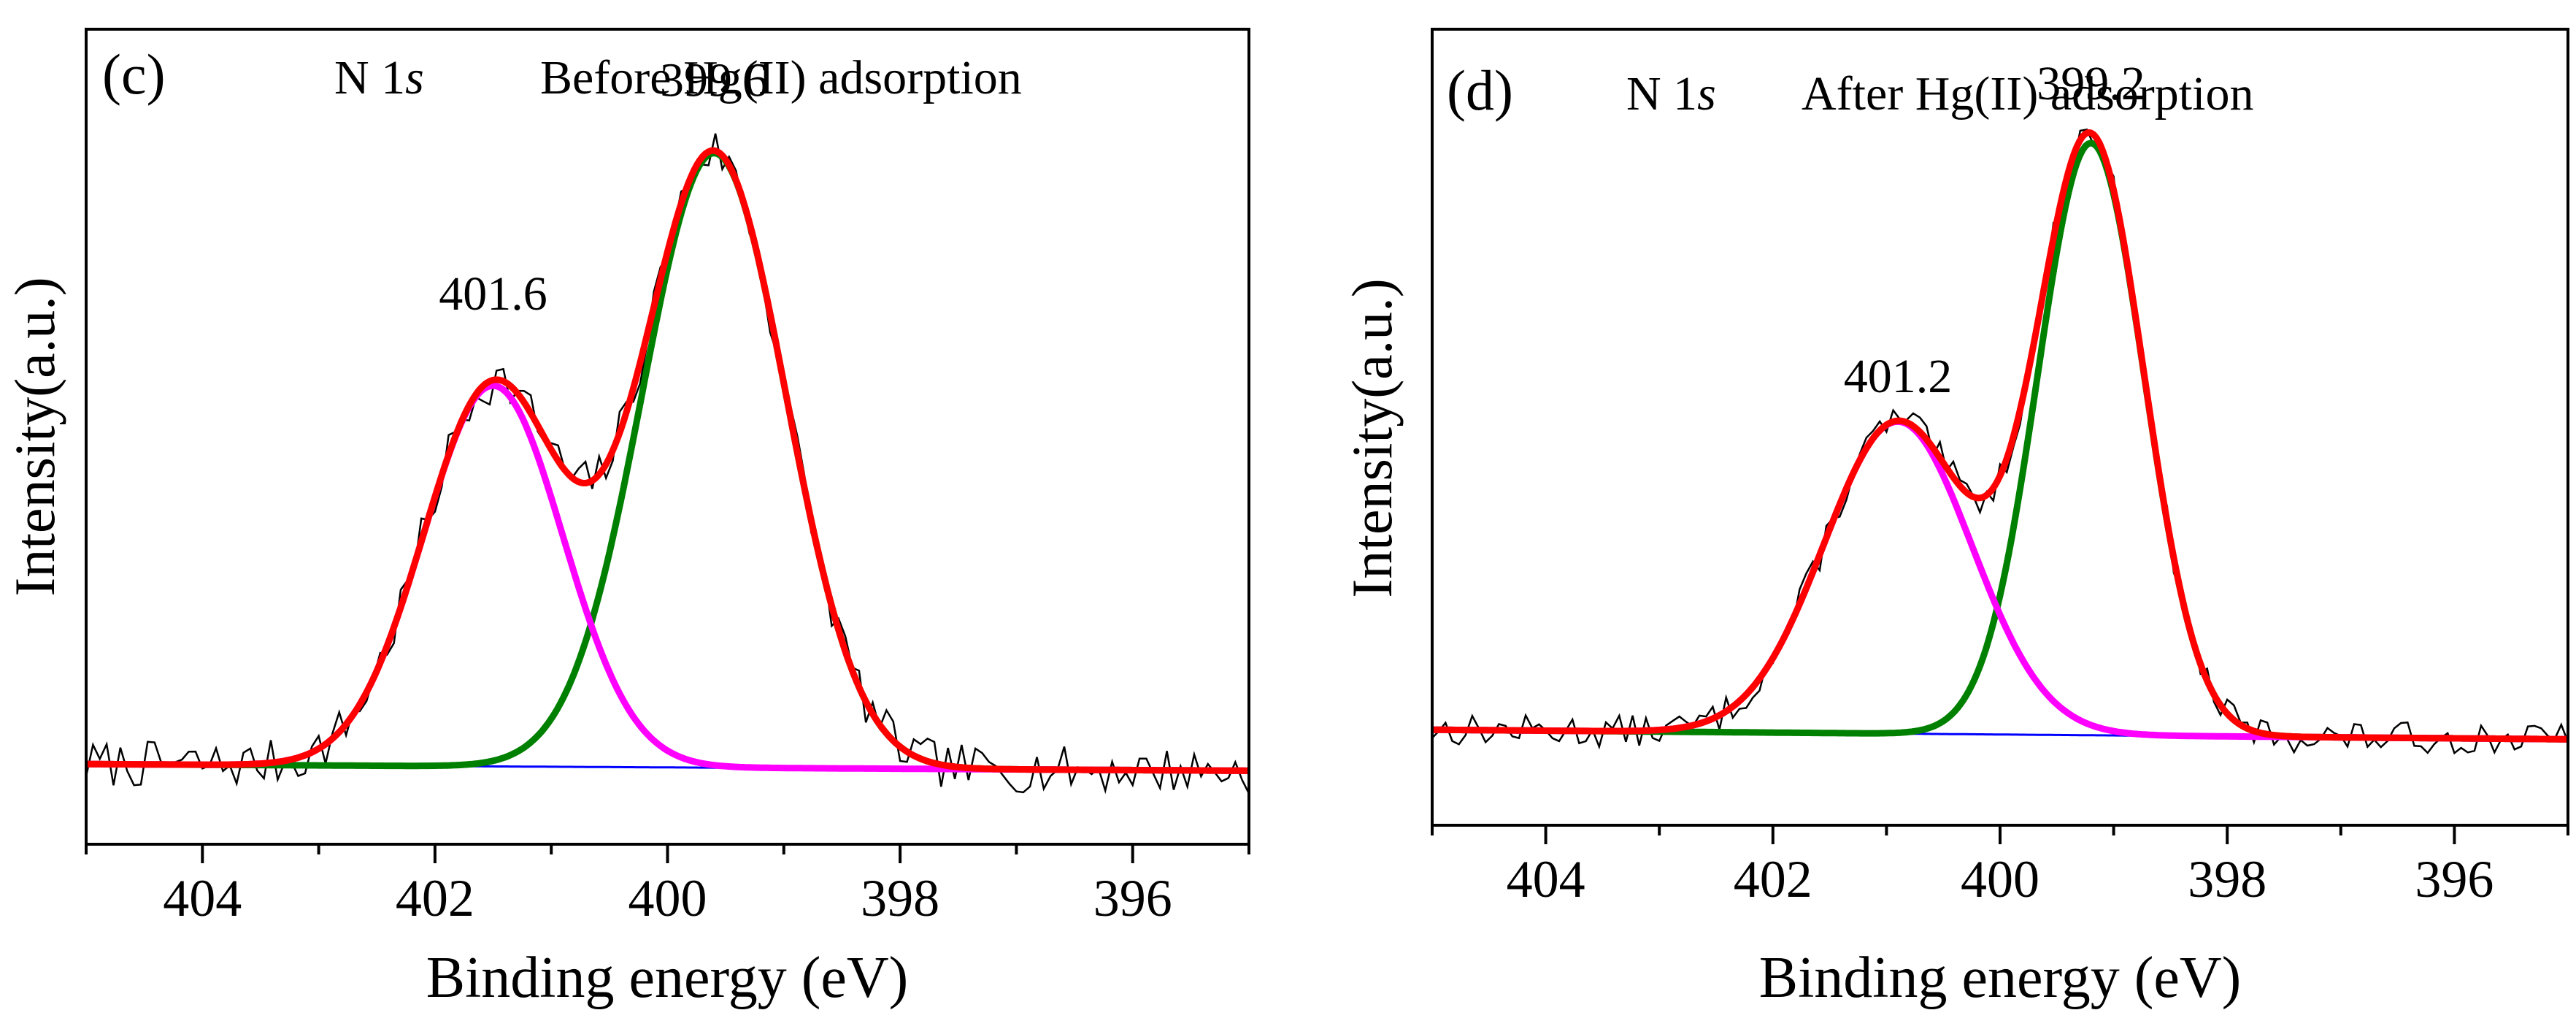  I want to click on peak-label-401-6: 401.6, so click(493, 294).